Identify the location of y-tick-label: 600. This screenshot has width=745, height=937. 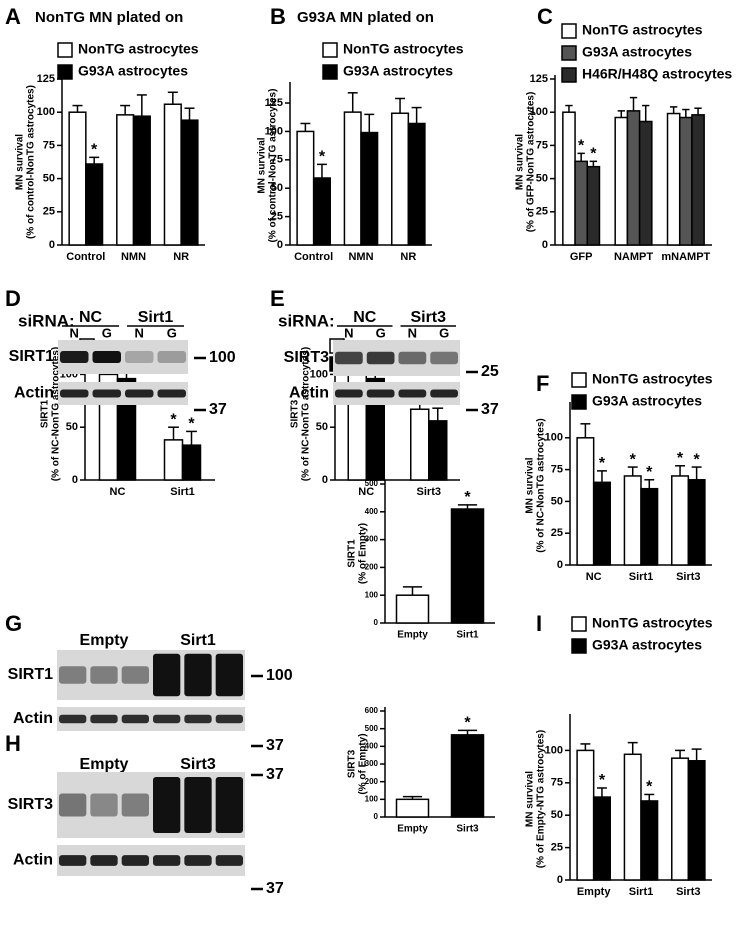
(372, 710).